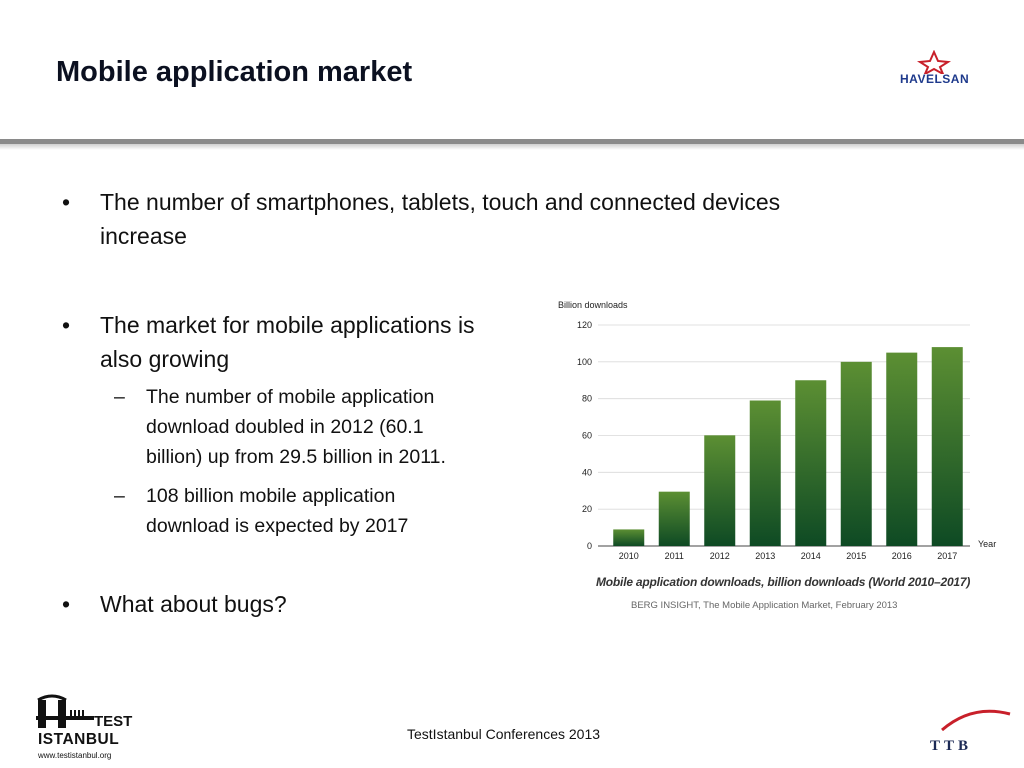 This screenshot has height=768, width=1024. What do you see at coordinates (296, 457) in the screenshot?
I see `subbullet-line: billion) up from 29.5 billion in 2011.` at bounding box center [296, 457].